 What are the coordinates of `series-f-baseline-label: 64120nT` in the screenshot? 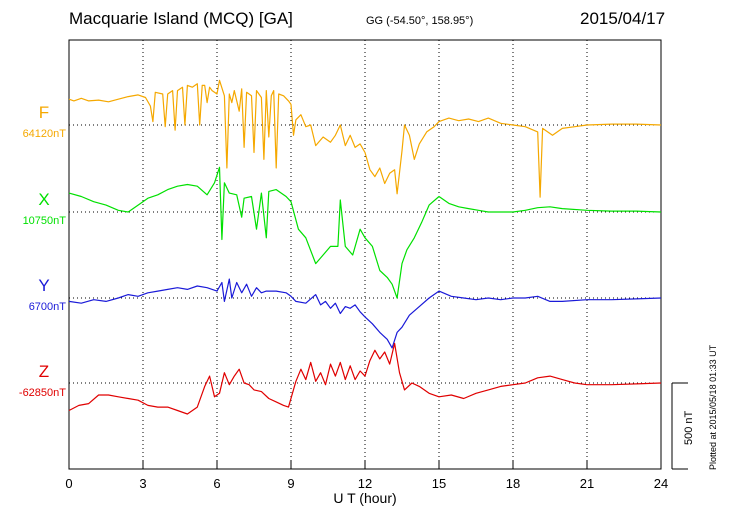 It's located at (45, 134).